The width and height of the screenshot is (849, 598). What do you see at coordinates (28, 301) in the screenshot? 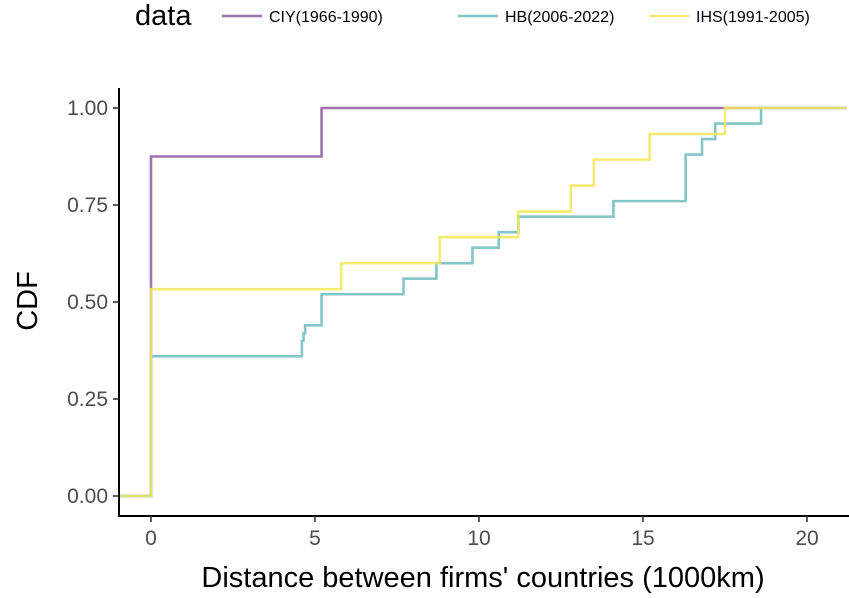
I see `y-axis-title: CDF` at bounding box center [28, 301].